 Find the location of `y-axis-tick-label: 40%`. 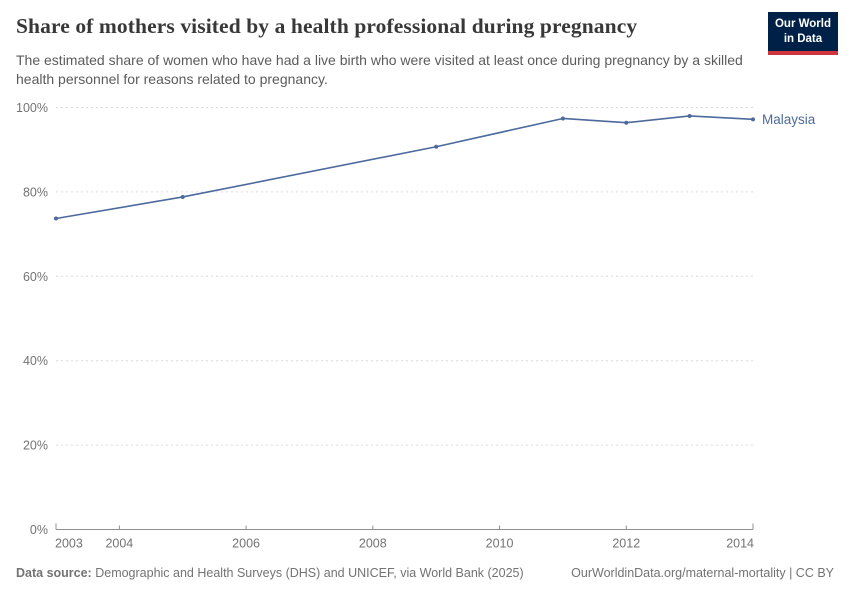

y-axis-tick-label: 40% is located at coordinates (35, 361).